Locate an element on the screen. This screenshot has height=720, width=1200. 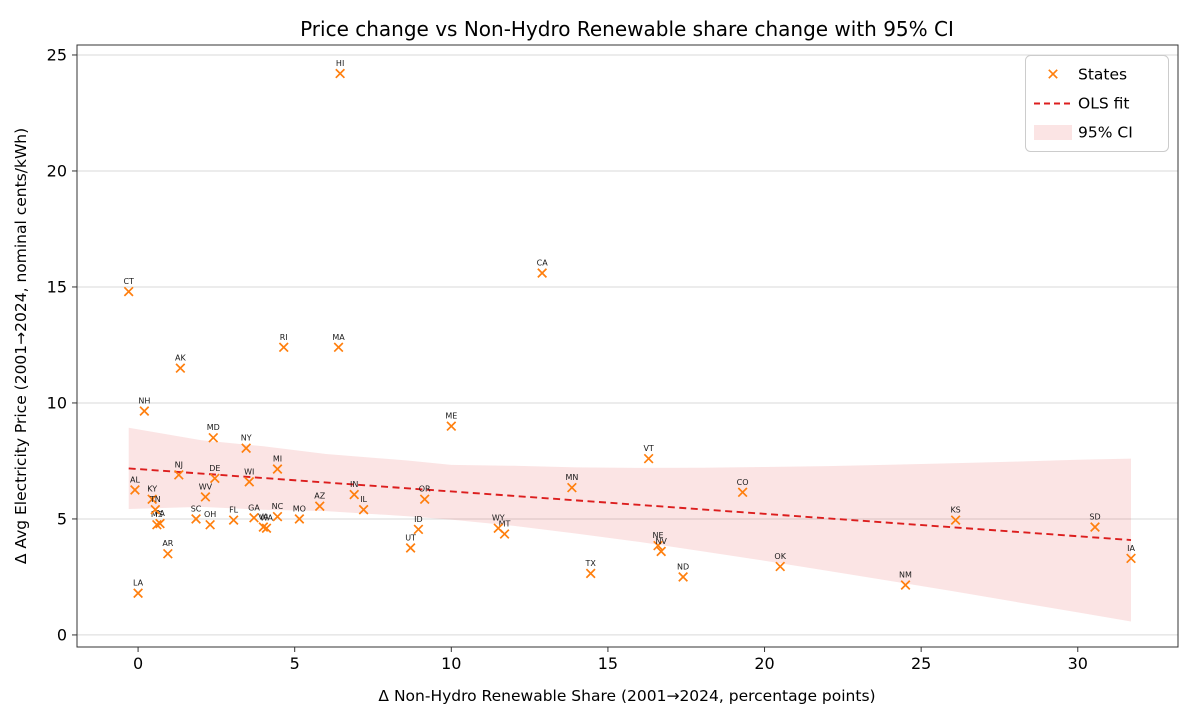
state-label-FL: FL is located at coordinates (234, 510).